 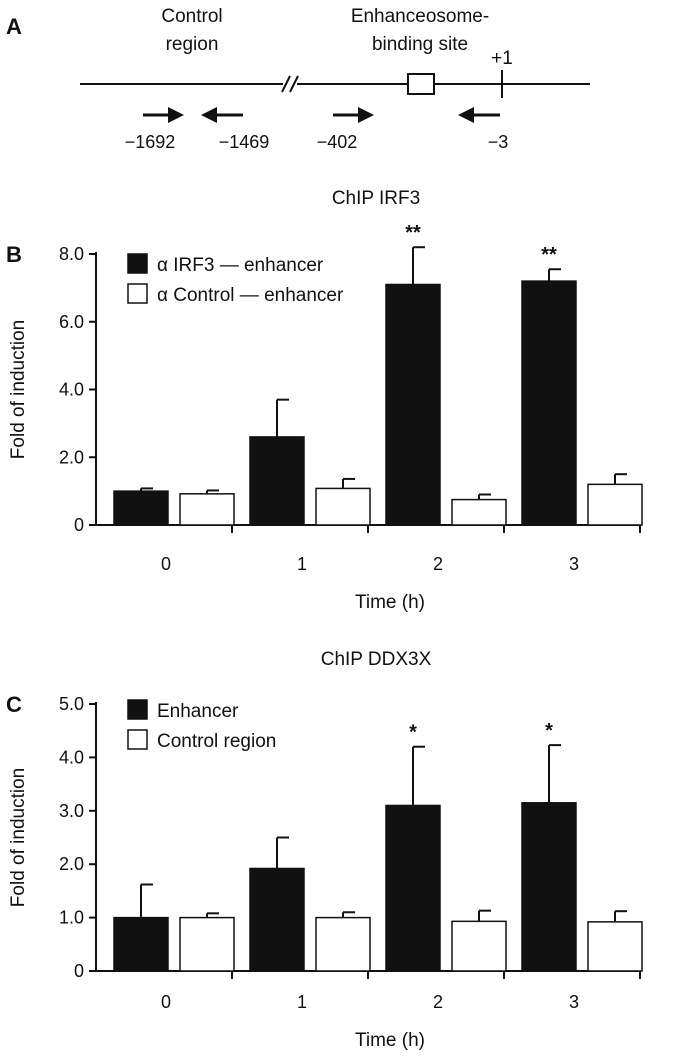 What do you see at coordinates (420, 44) in the screenshot?
I see `enhanceosome-label-line2: binding site` at bounding box center [420, 44].